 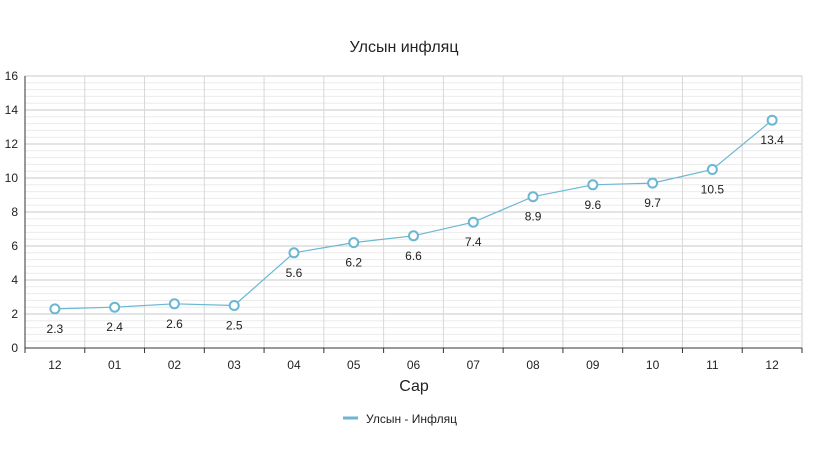 I want to click on data-label: 7.4, so click(x=473, y=242).